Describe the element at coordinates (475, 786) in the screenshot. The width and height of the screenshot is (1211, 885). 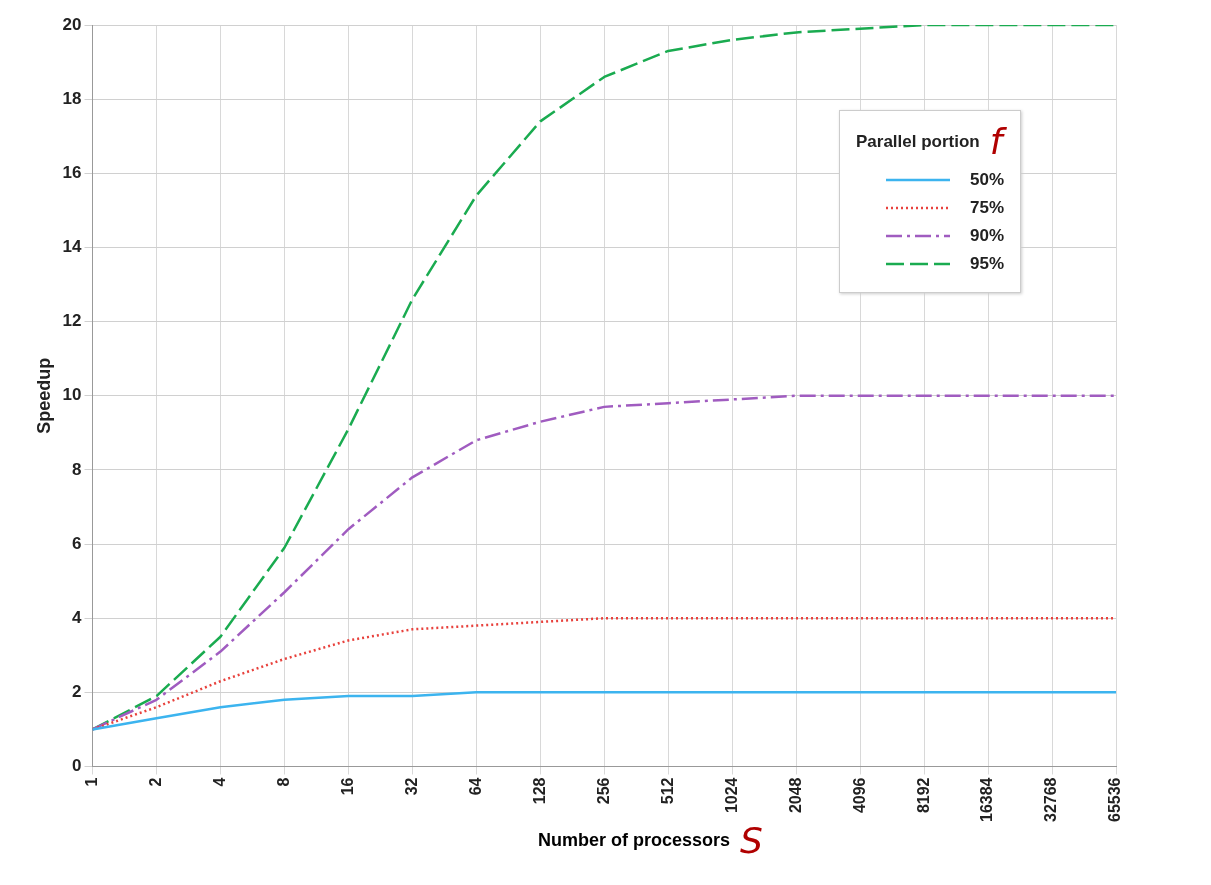
I see `x-tick-label: 64` at that location.